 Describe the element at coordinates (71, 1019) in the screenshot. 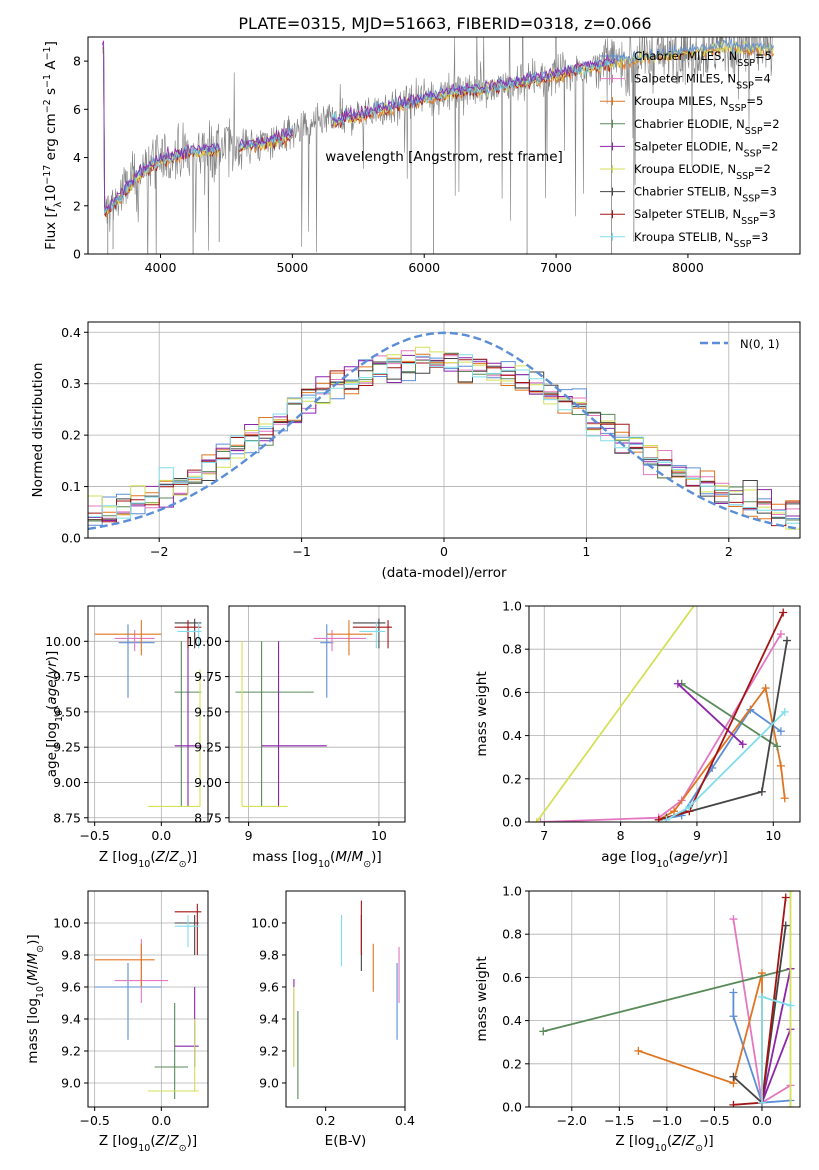

I see `y-tick-label: 9.4` at that location.